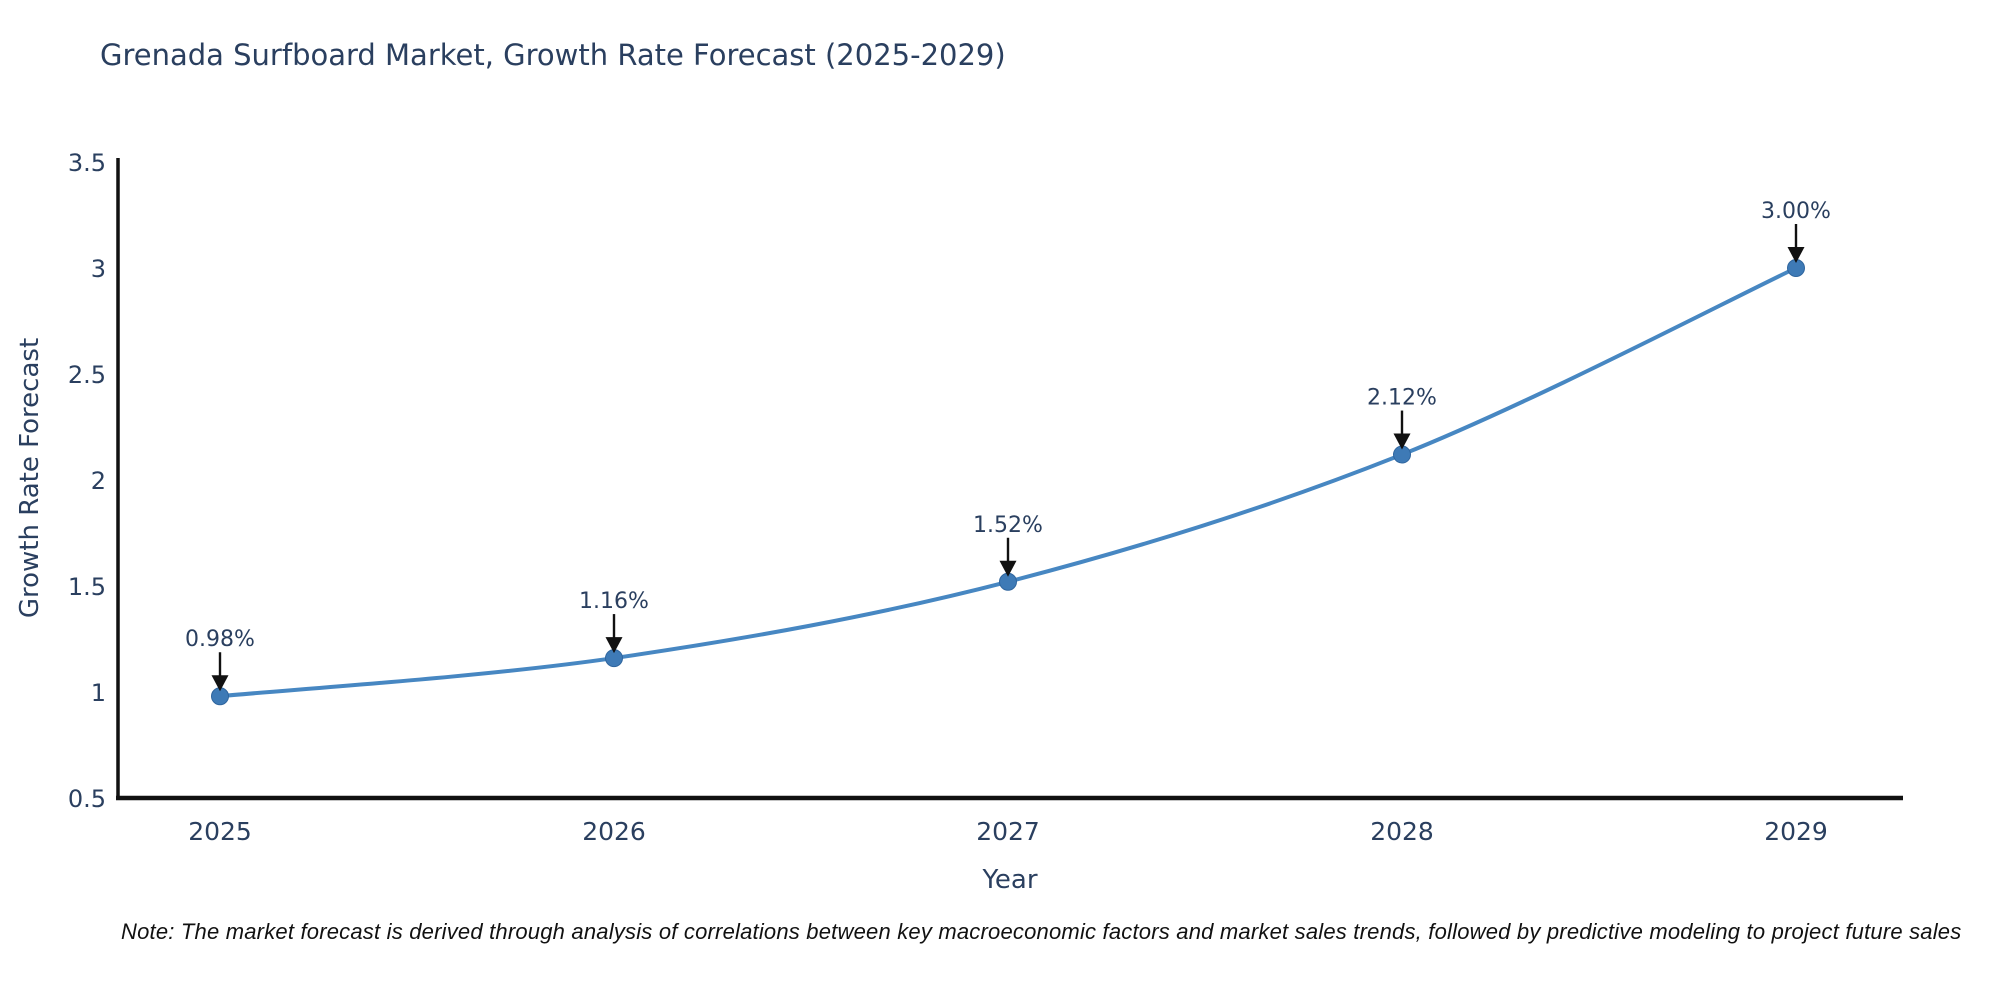 This screenshot has width=2000, height=1000. What do you see at coordinates (220, 831) in the screenshot?
I see `x-tick-label: 2025` at bounding box center [220, 831].